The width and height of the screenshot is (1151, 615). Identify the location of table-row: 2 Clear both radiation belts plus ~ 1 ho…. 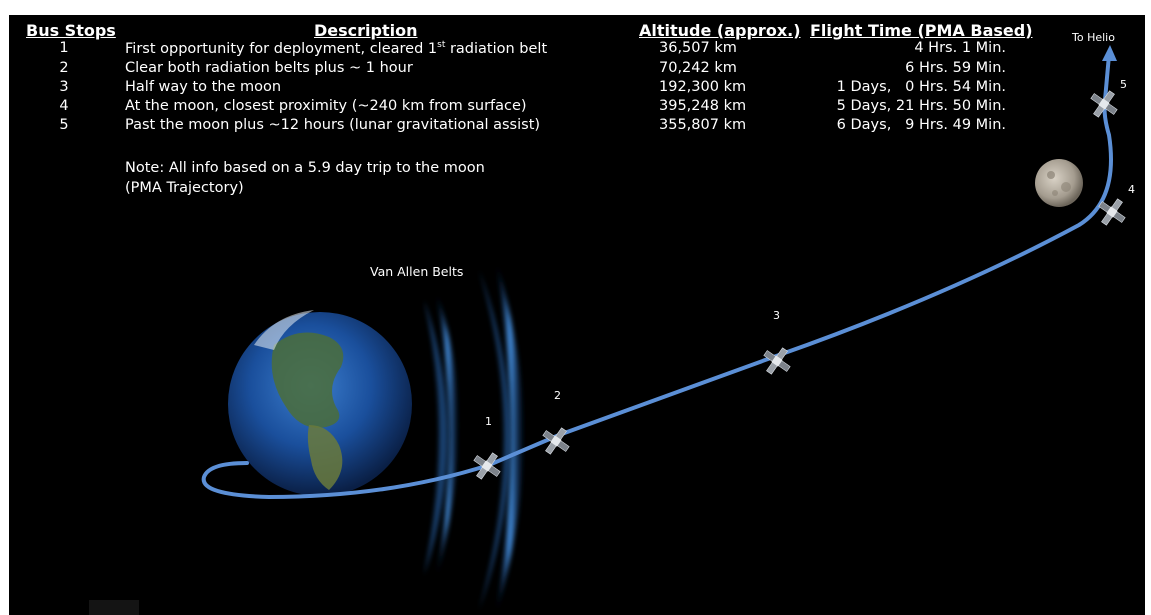
(577, 69).